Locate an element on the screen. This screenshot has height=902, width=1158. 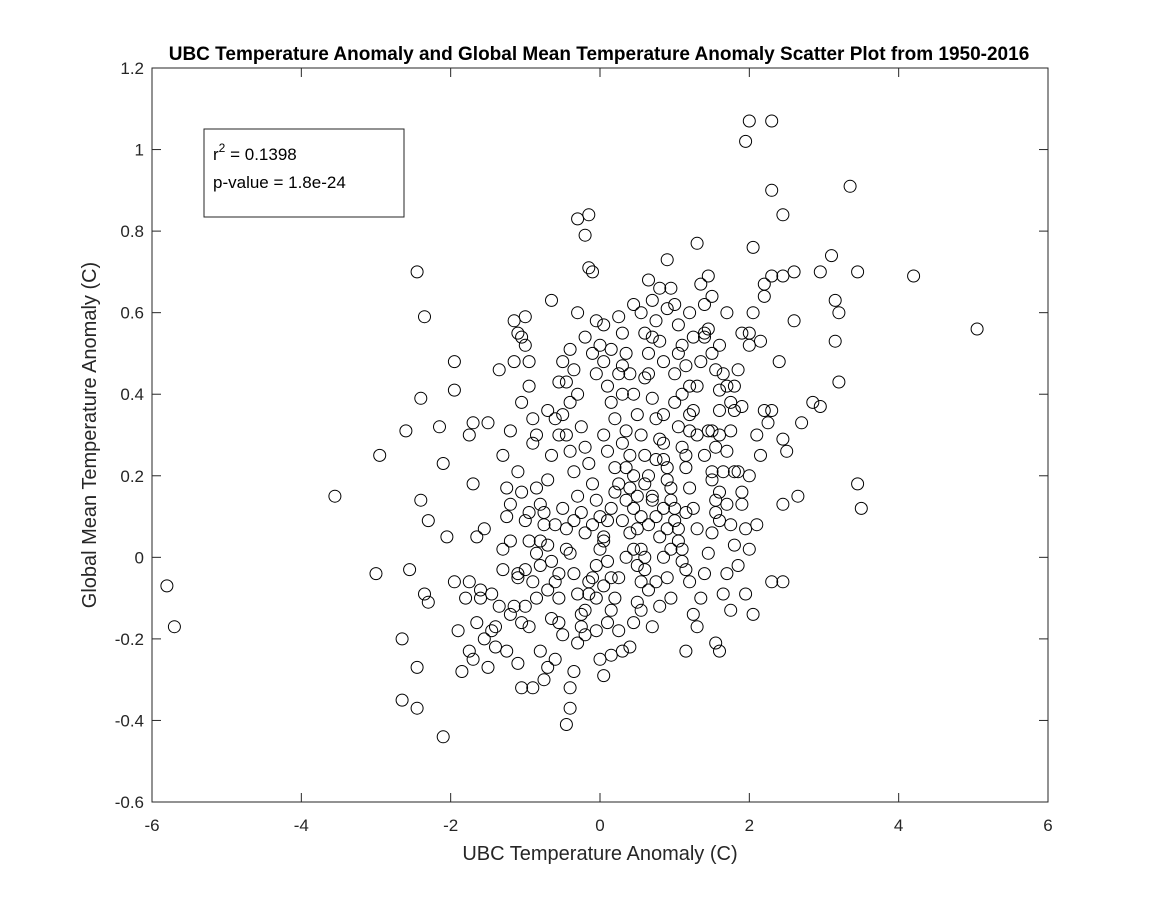
x-tick-label: 4 is located at coordinates (898, 825).